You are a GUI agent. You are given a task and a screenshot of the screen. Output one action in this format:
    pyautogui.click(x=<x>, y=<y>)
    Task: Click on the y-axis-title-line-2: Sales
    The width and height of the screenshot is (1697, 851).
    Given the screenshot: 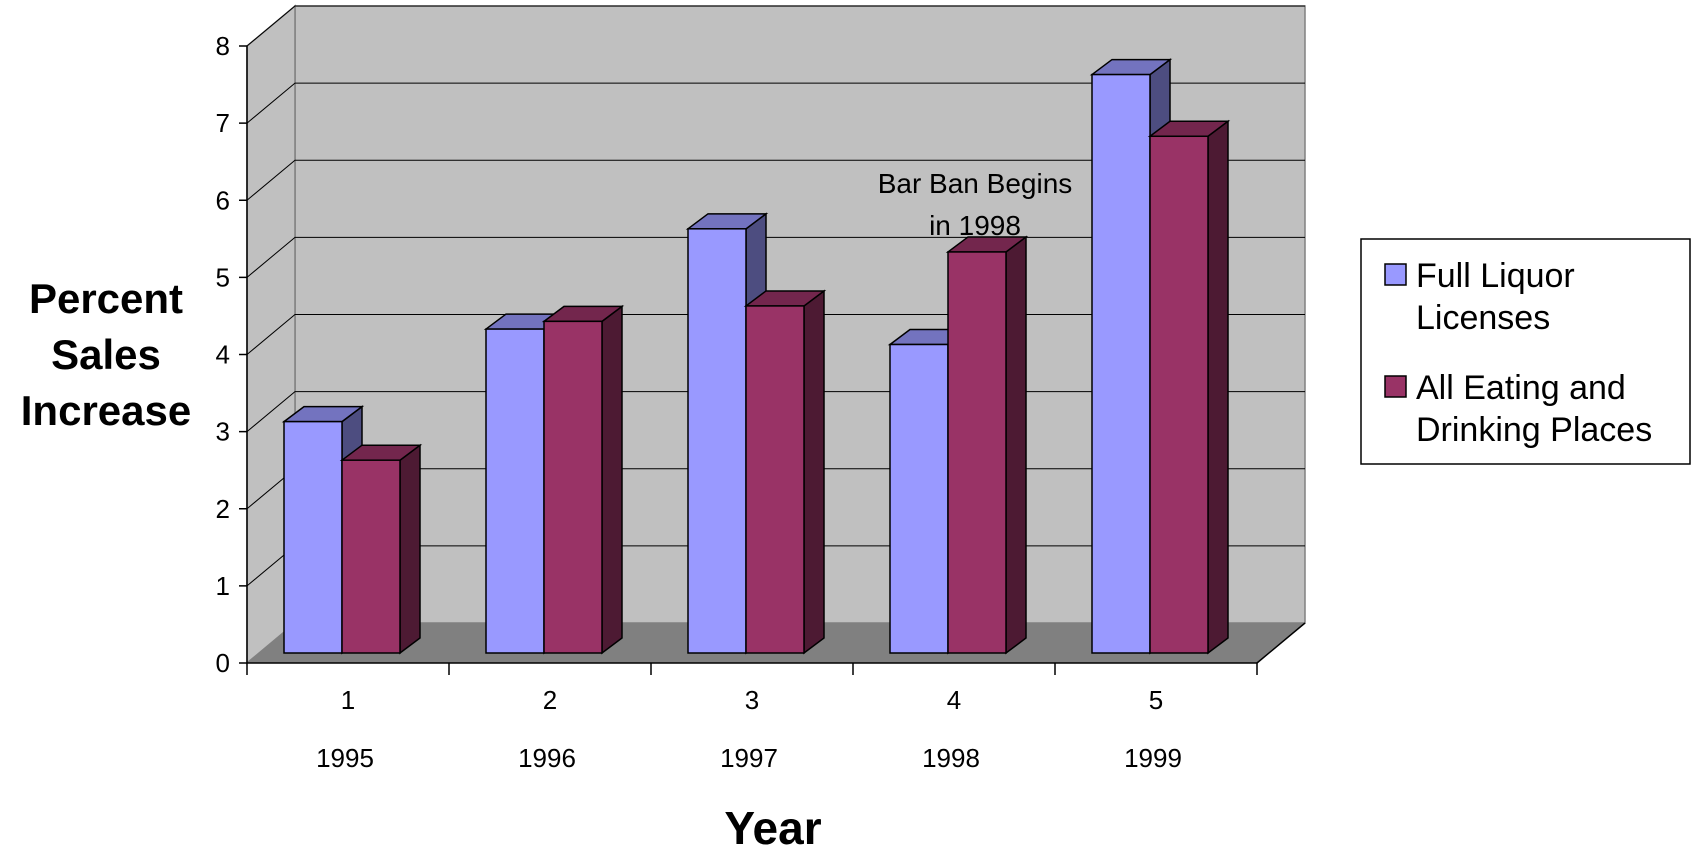 What is the action you would take?
    pyautogui.click(x=106, y=354)
    